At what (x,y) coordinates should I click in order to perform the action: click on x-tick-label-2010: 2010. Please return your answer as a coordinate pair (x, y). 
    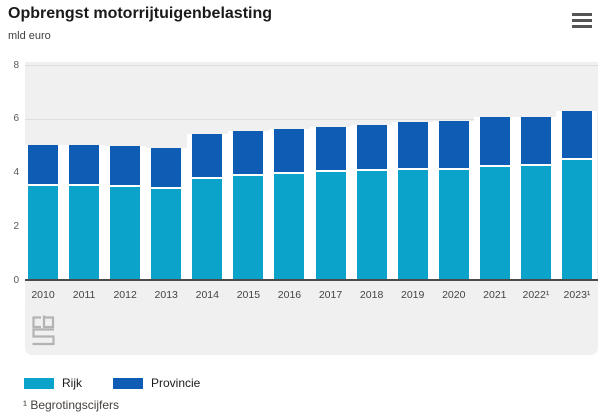
    Looking at the image, I should click on (43, 295).